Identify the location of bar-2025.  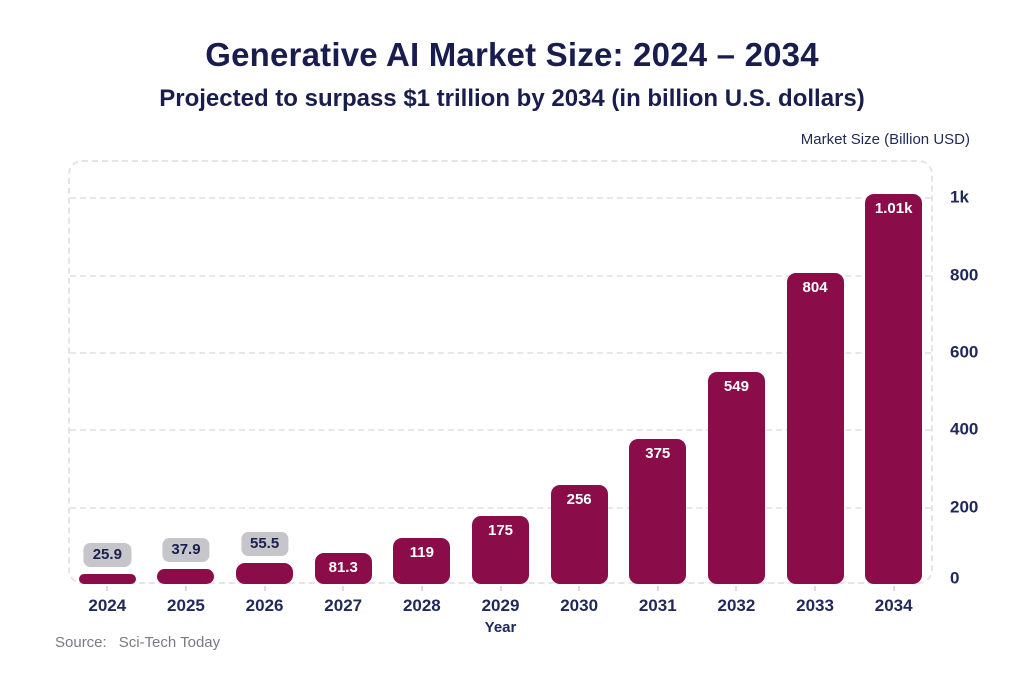
(186, 576).